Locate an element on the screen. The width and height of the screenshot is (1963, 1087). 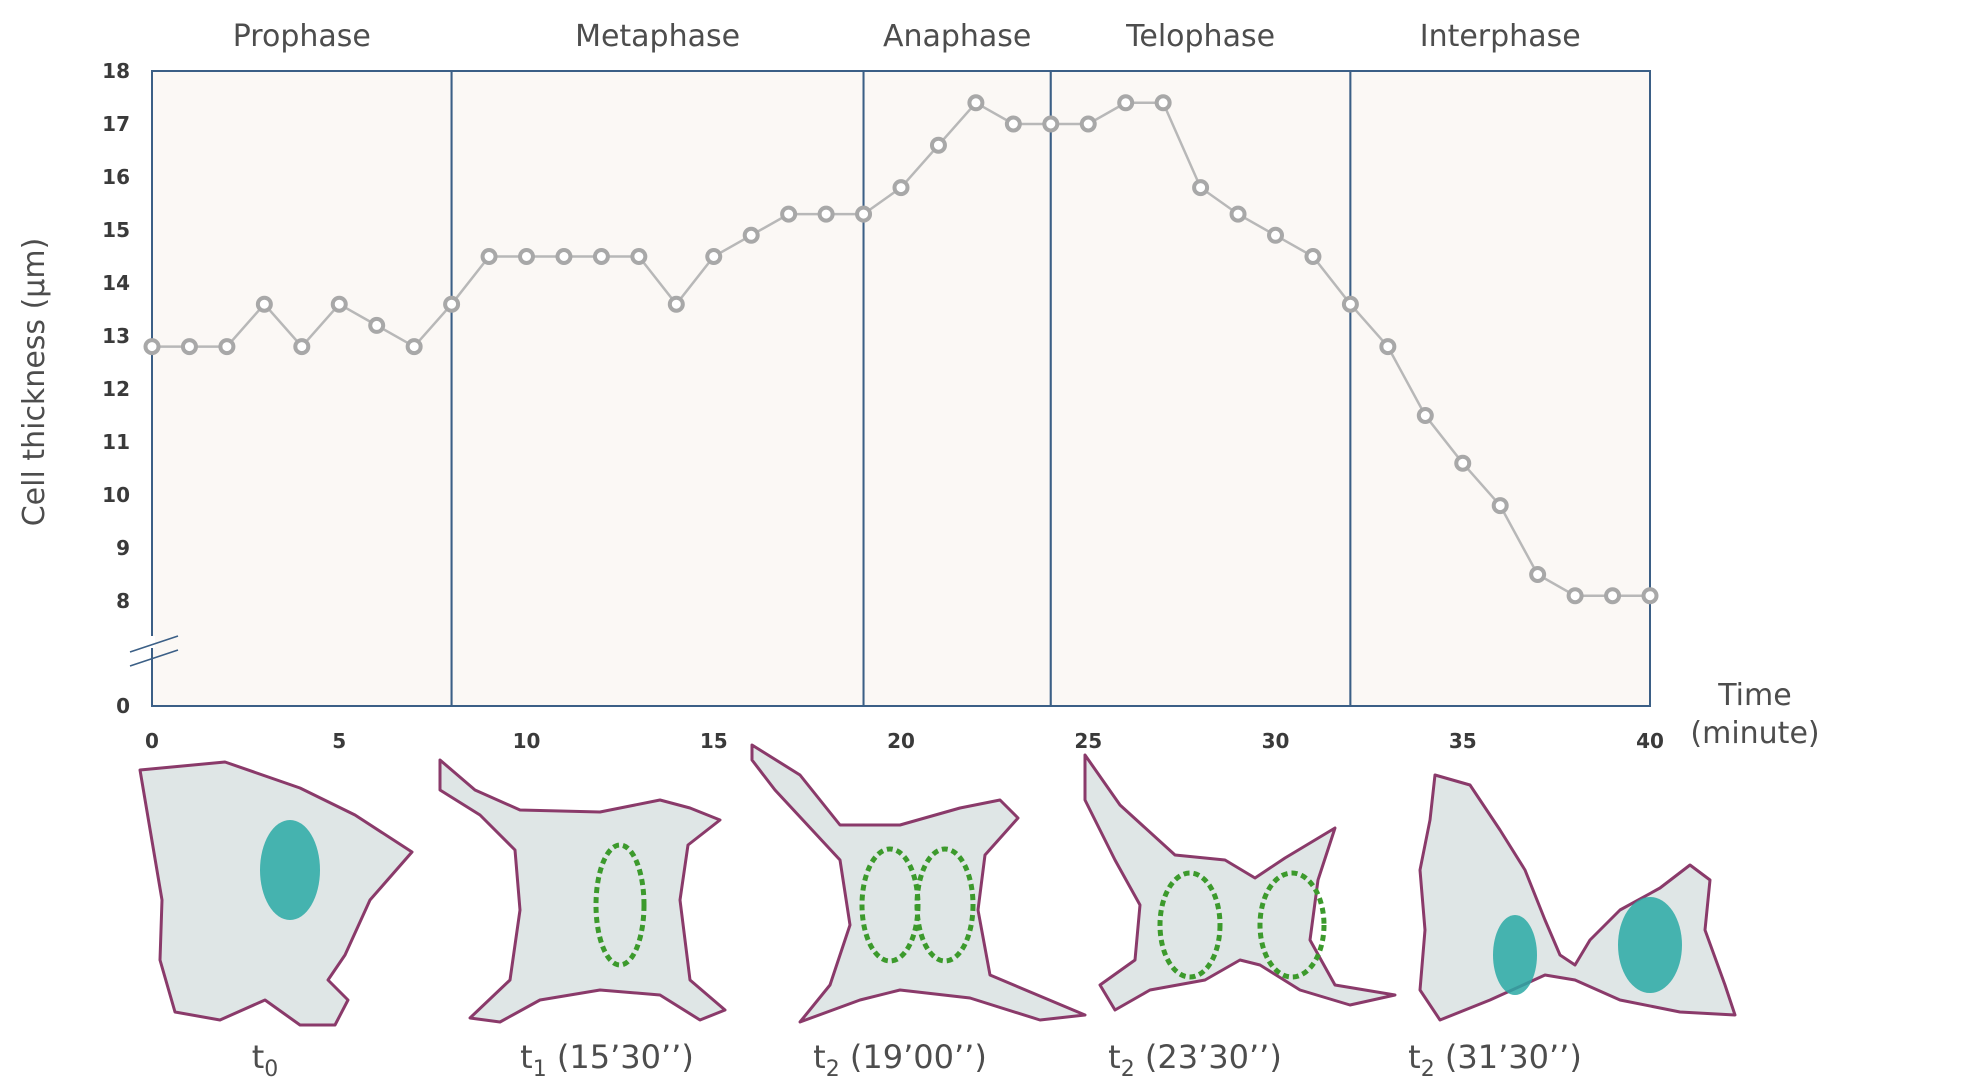
y-tick-label: 17 is located at coordinates (116, 124).